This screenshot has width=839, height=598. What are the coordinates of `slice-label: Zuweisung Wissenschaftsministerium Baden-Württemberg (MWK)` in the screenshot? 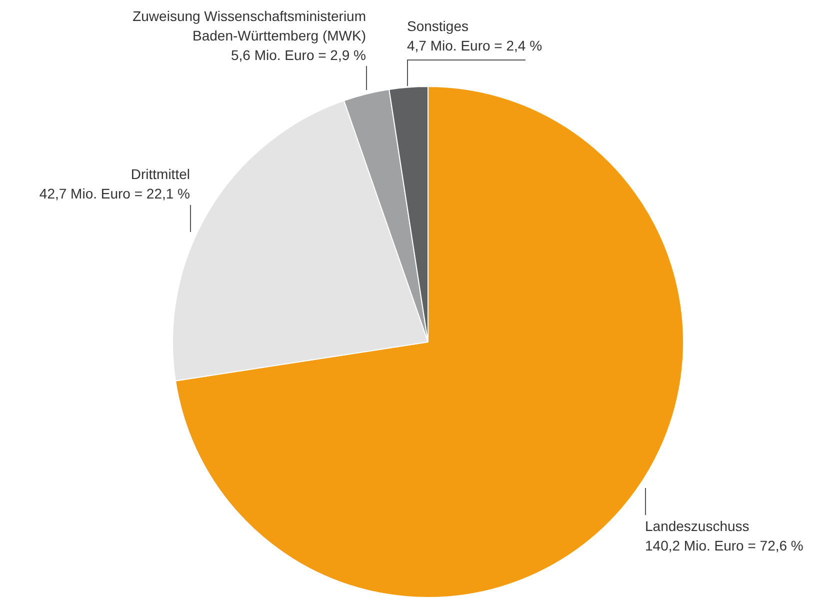 It's located at (249, 26).